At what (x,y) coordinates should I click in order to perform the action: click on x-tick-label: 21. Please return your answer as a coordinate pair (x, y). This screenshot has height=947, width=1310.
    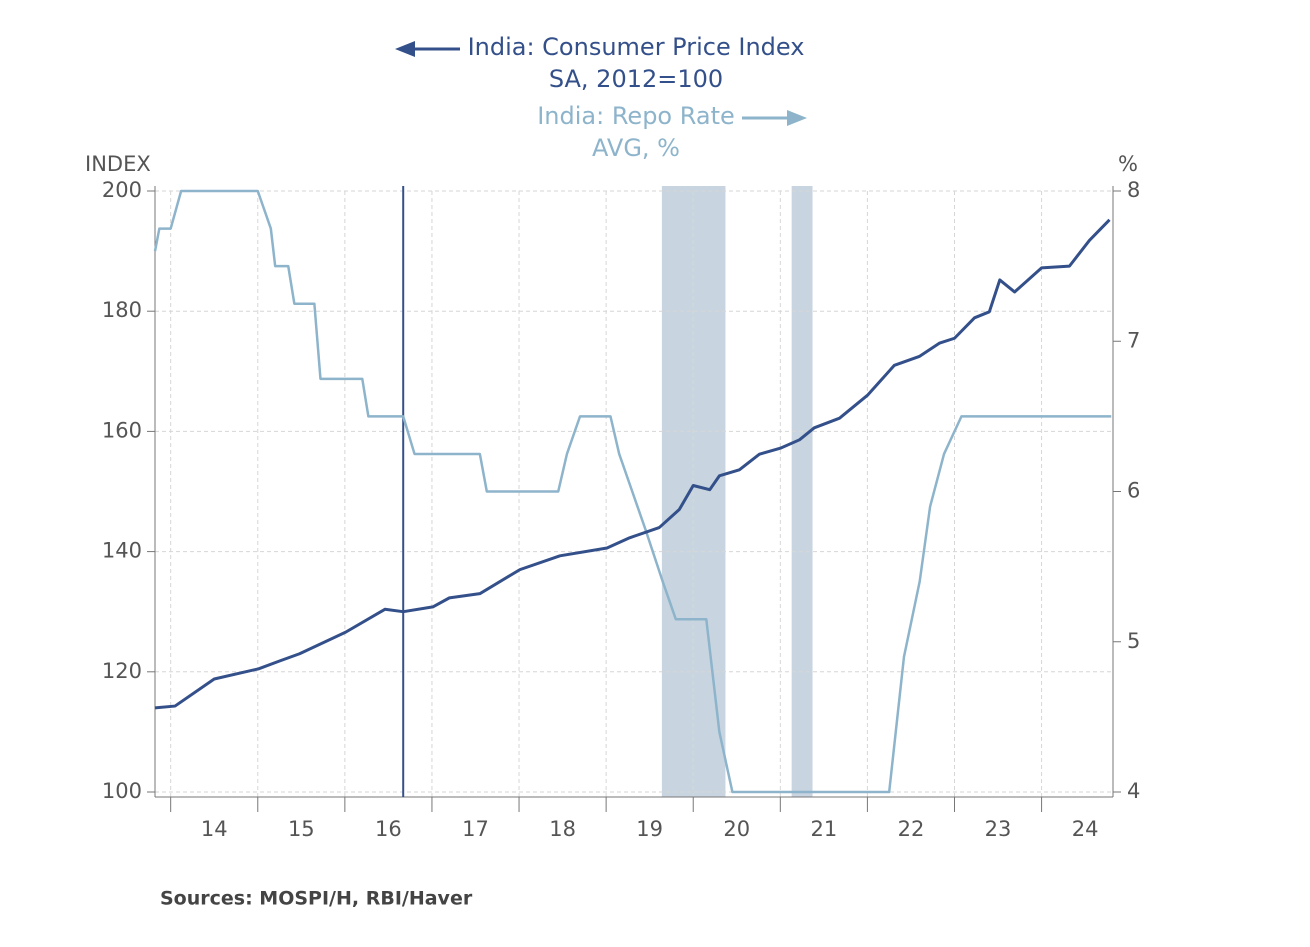
    Looking at the image, I should click on (823, 829).